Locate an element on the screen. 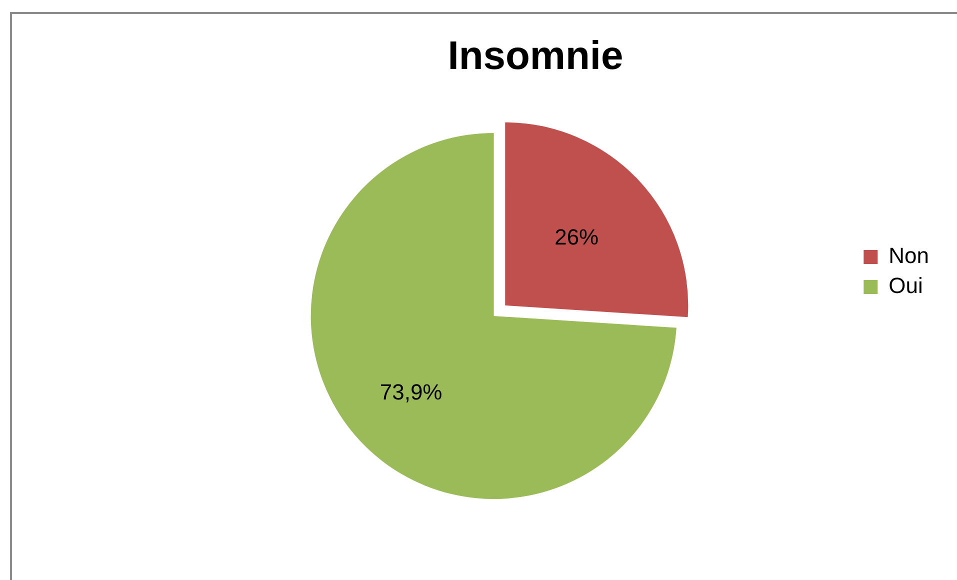 The width and height of the screenshot is (957, 580). data-label: 73,9% is located at coordinates (411, 392).